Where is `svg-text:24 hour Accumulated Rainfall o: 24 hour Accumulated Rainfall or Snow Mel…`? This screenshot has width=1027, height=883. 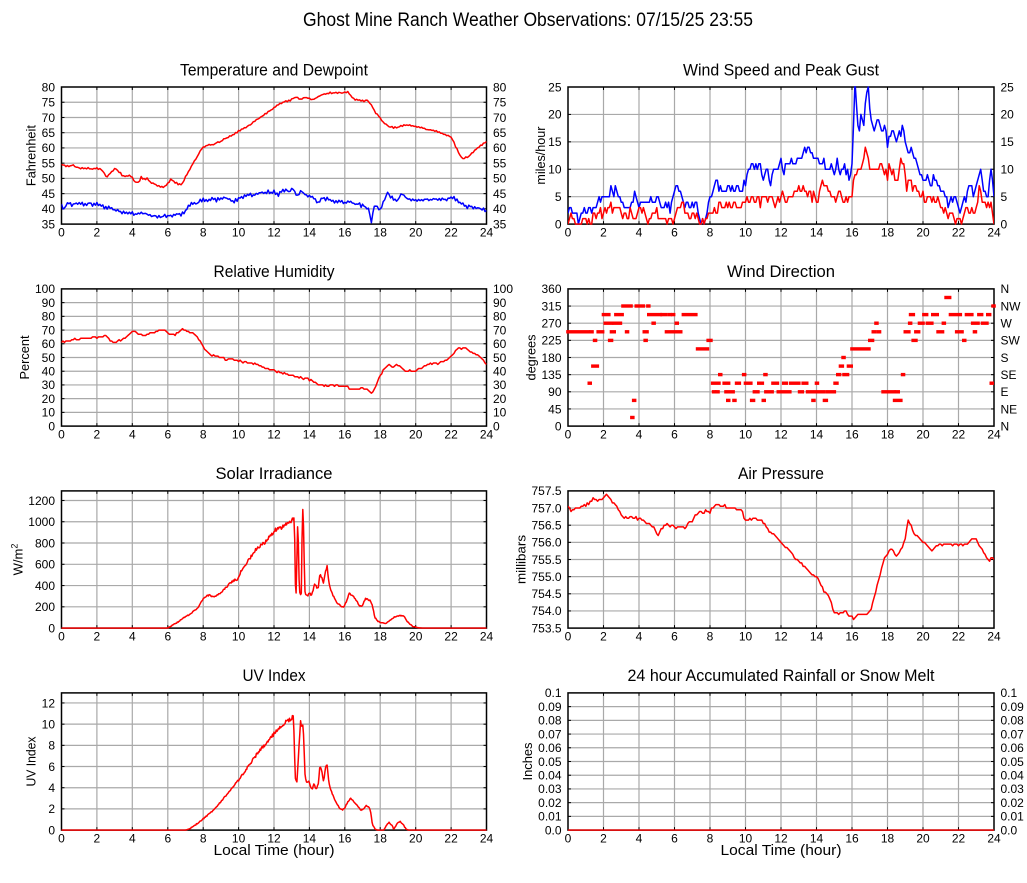 svg-text:24 hour Accumulated Rainfall o: 24 hour Accumulated Rainfall or Snow Mel… is located at coordinates (781, 675).